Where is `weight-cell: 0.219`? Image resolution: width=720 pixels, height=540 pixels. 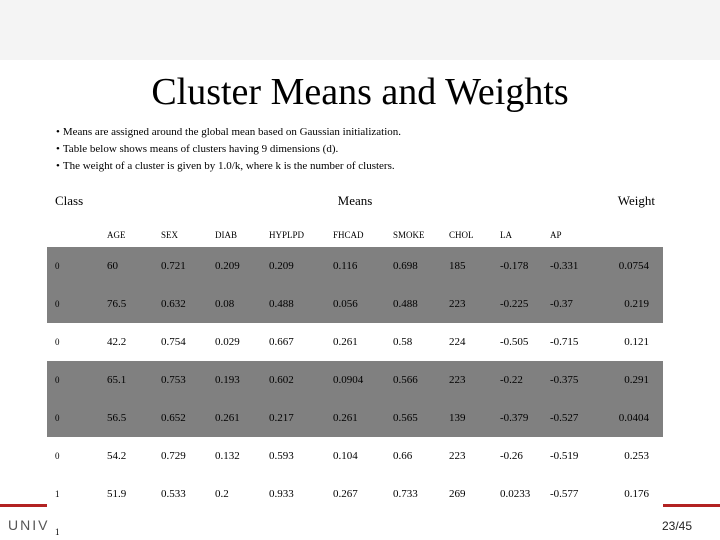 weight-cell: 0.219 is located at coordinates (633, 304).